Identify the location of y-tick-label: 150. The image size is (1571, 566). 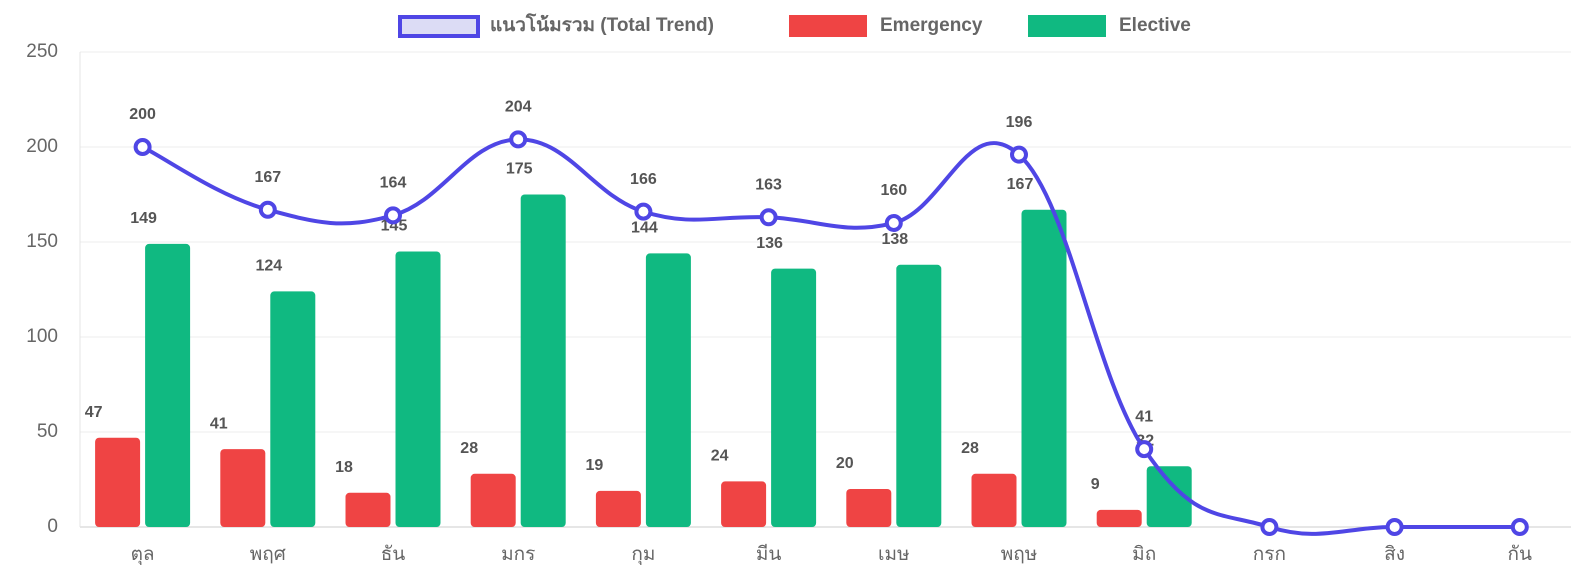
(42, 241).